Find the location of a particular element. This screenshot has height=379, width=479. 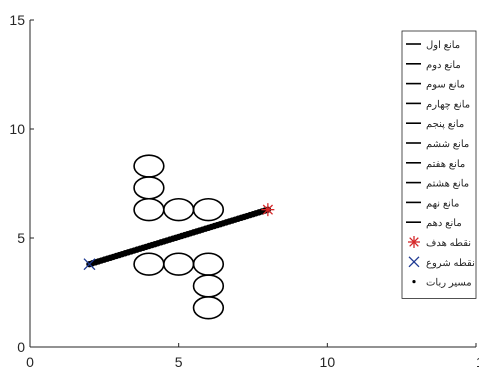

legend-label: مسیر ربات is located at coordinates (449, 283).